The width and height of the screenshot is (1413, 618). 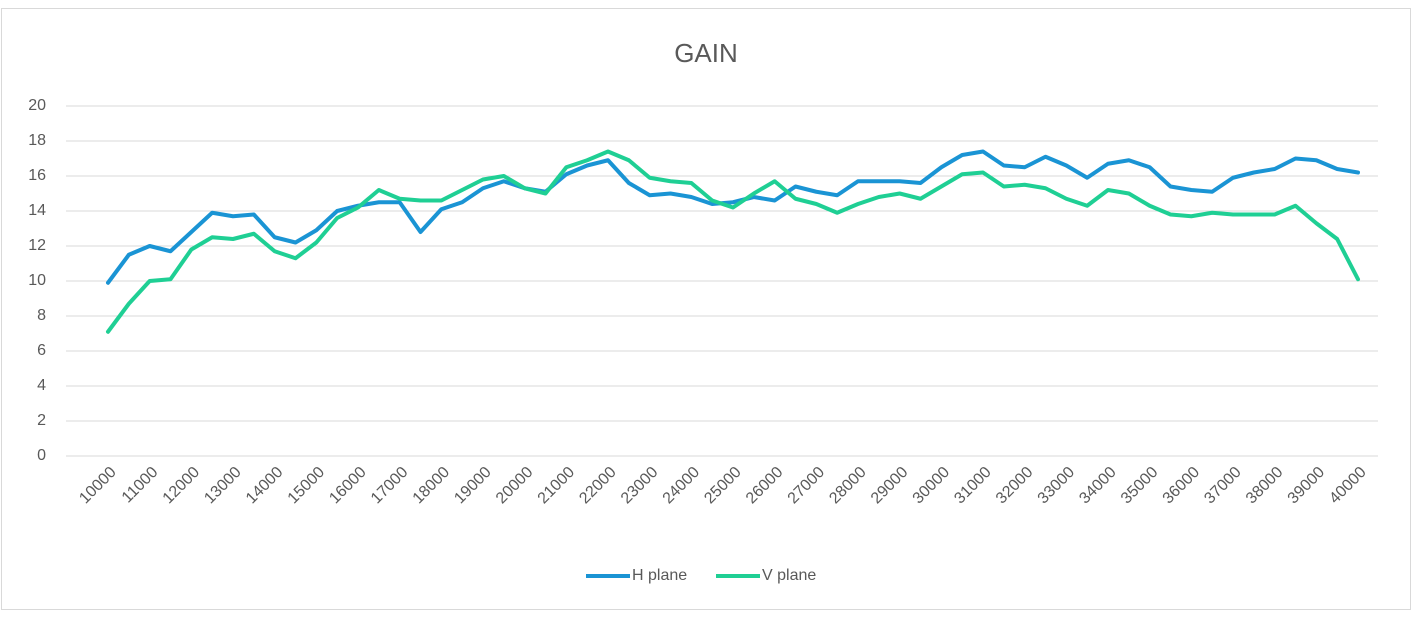 I want to click on y-tick-label: 12, so click(x=37, y=245).